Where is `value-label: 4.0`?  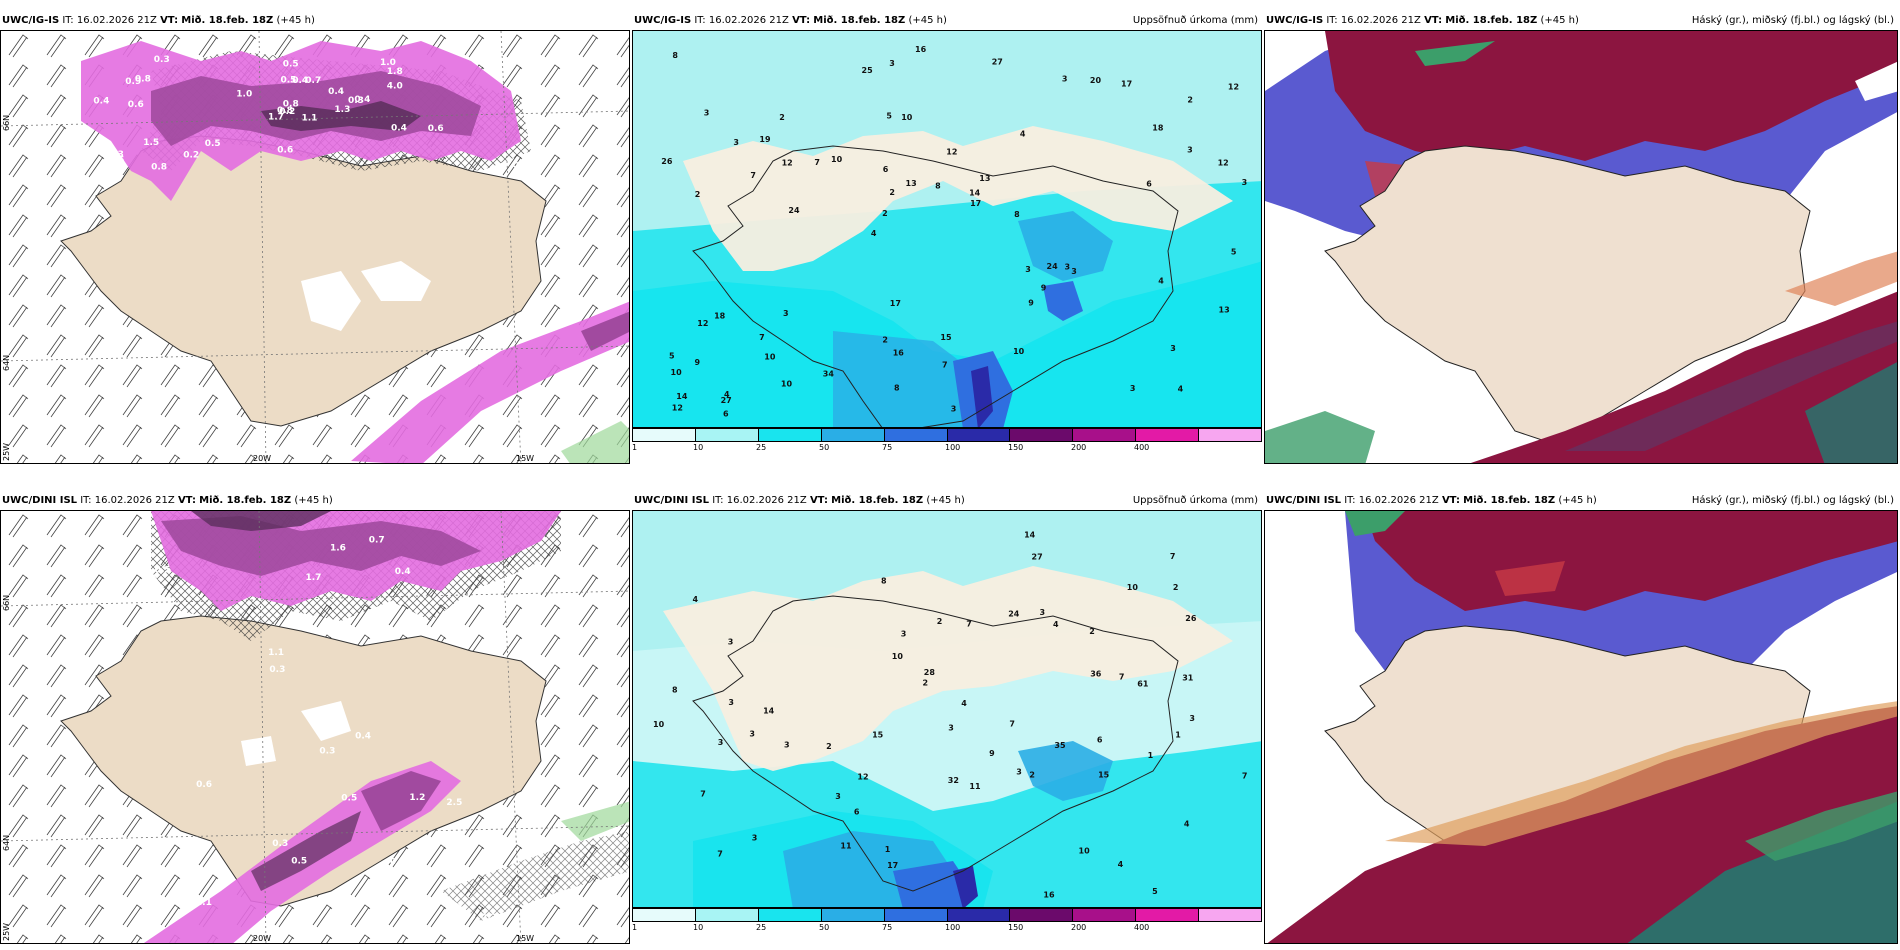
value-label: 4.0 is located at coordinates (395, 86).